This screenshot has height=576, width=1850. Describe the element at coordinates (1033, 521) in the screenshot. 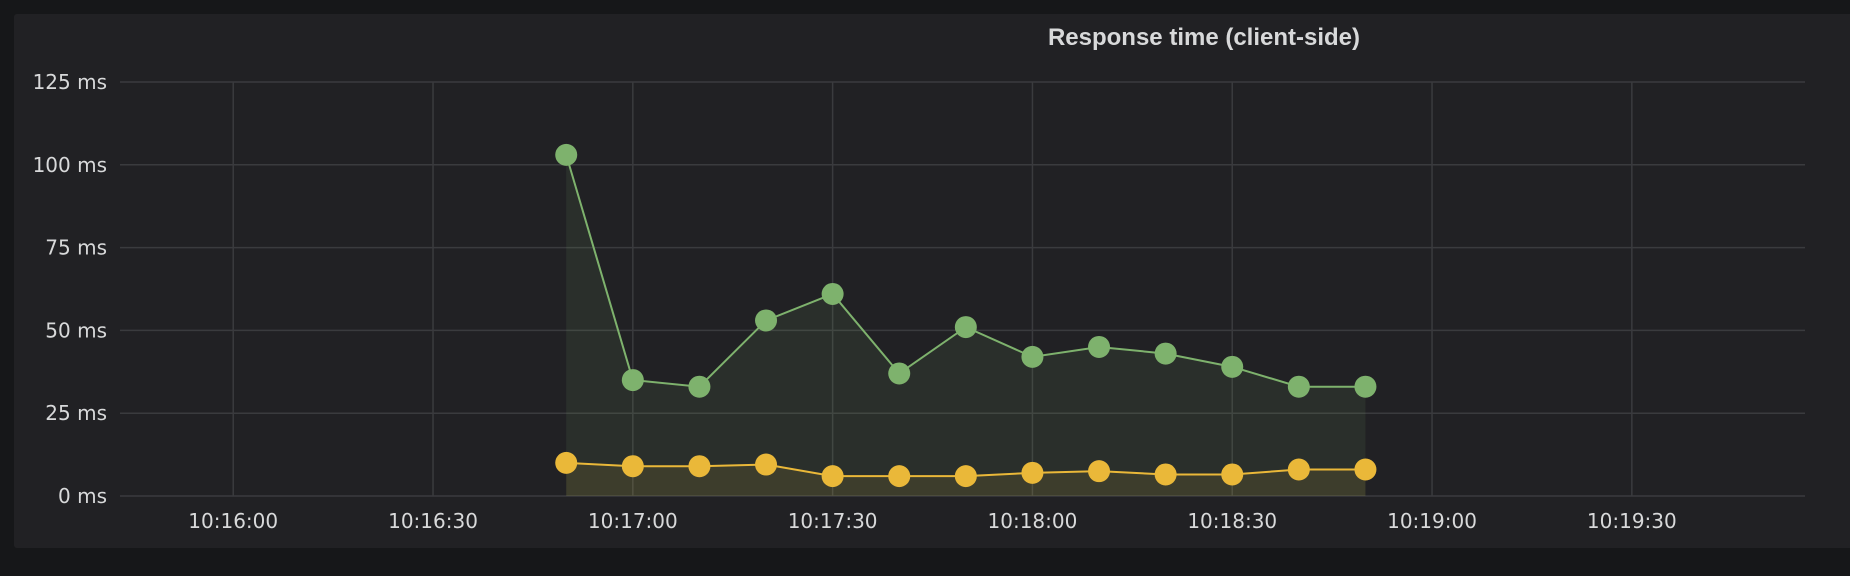

I see `x-tick-label: 10:18:00` at that location.